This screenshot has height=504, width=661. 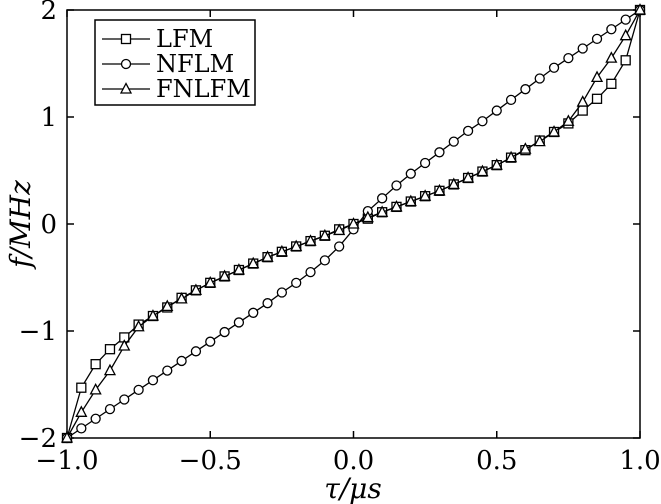 I want to click on y-tick-label: 2, so click(x=48, y=13).